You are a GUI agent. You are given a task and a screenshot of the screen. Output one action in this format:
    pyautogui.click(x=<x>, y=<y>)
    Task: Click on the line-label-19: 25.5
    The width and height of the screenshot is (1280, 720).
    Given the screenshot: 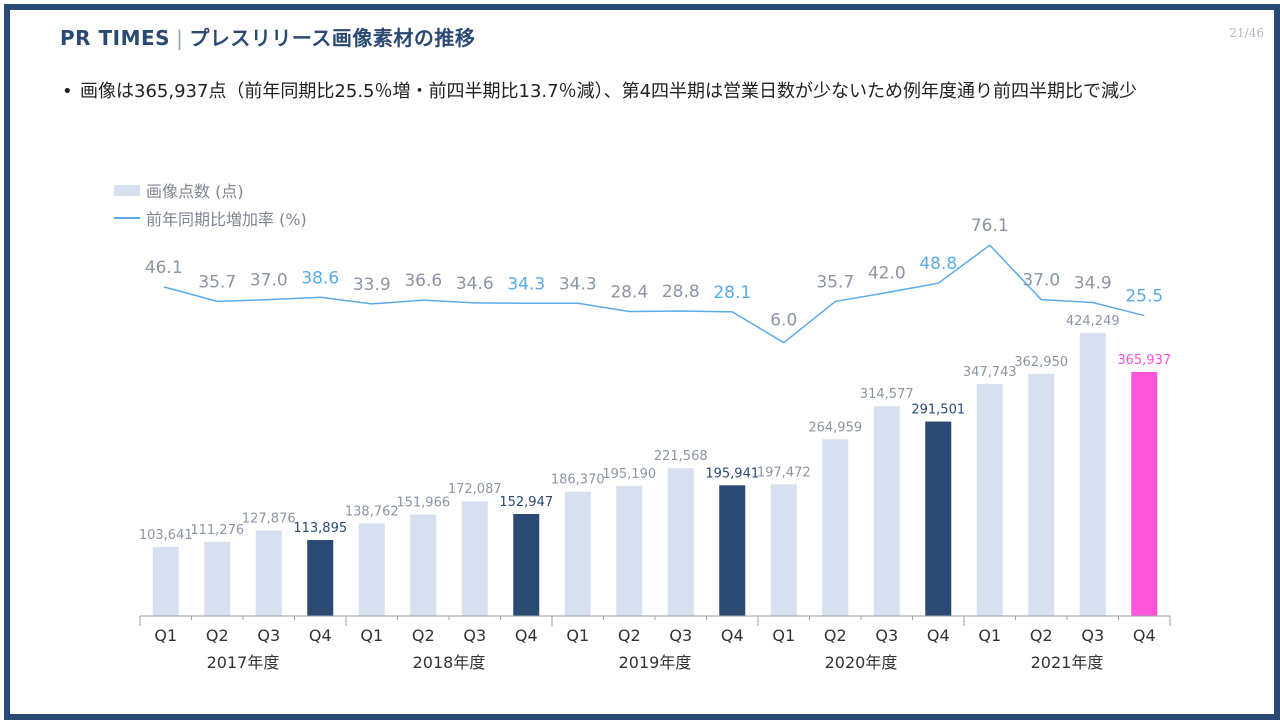 What is the action you would take?
    pyautogui.click(x=1144, y=297)
    